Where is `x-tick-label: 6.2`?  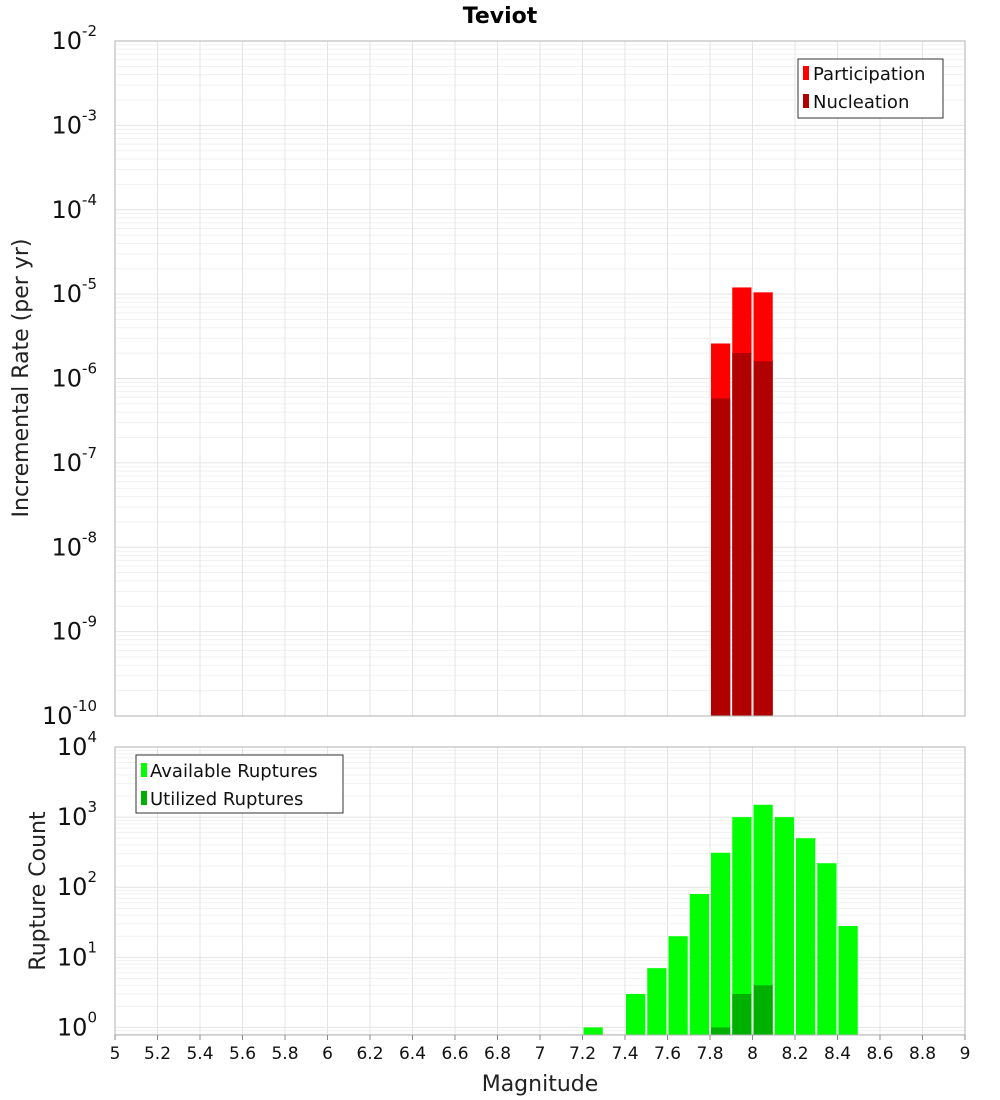 x-tick-label: 6.2 is located at coordinates (369, 1054).